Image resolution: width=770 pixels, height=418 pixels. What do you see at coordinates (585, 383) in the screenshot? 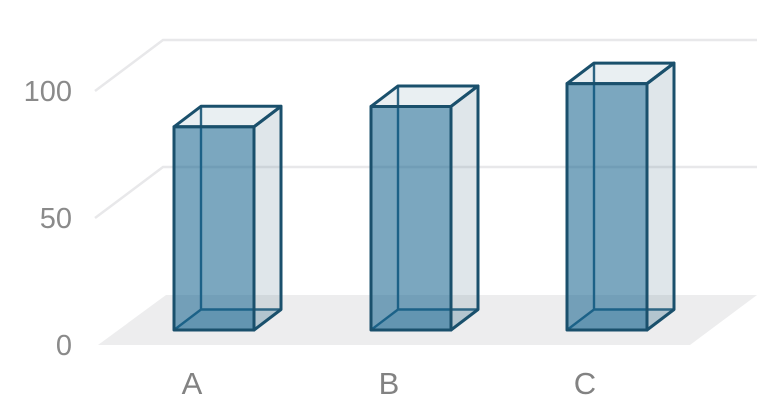
I see `category-label-C: C` at bounding box center [585, 383].